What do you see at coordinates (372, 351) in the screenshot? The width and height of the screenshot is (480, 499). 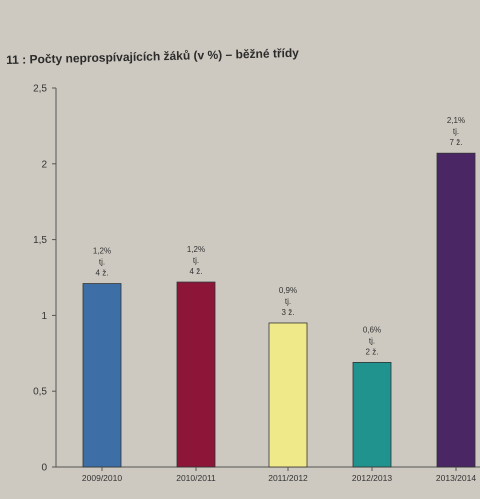 I see `data-label: 2 ž.` at bounding box center [372, 351].